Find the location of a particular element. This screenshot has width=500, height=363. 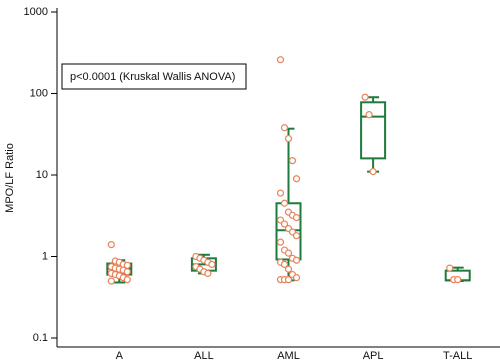

x-tick-label: APL is located at coordinates (373, 356).